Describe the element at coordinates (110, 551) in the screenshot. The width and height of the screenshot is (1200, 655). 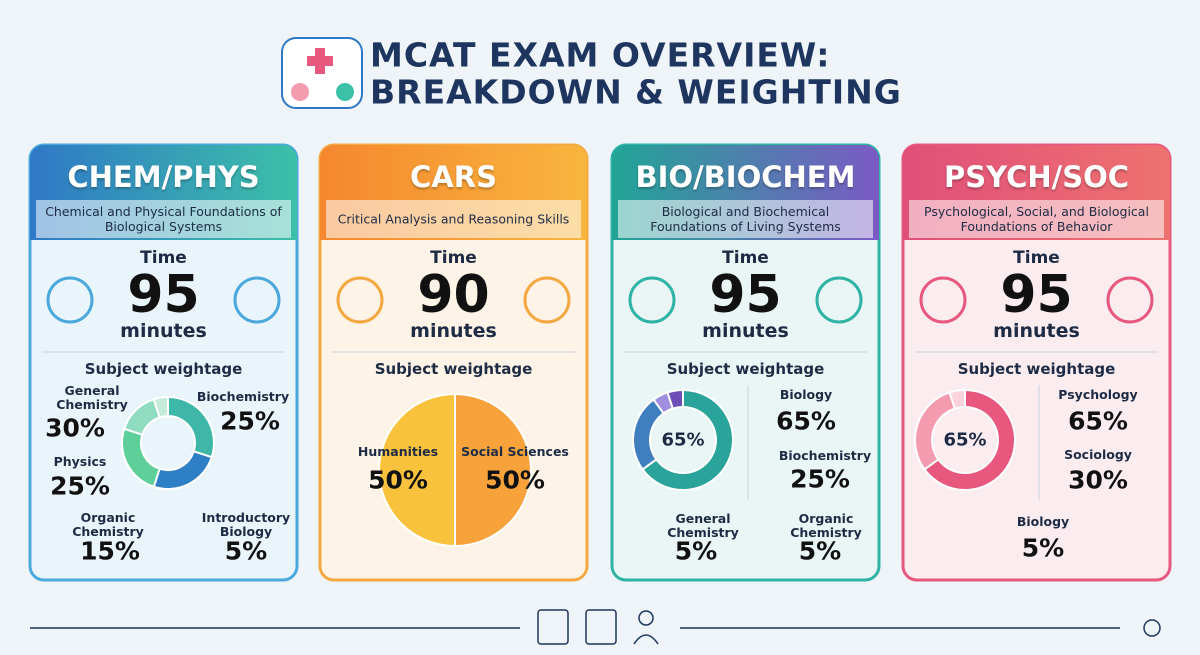
I see `subject-value: 15%` at that location.